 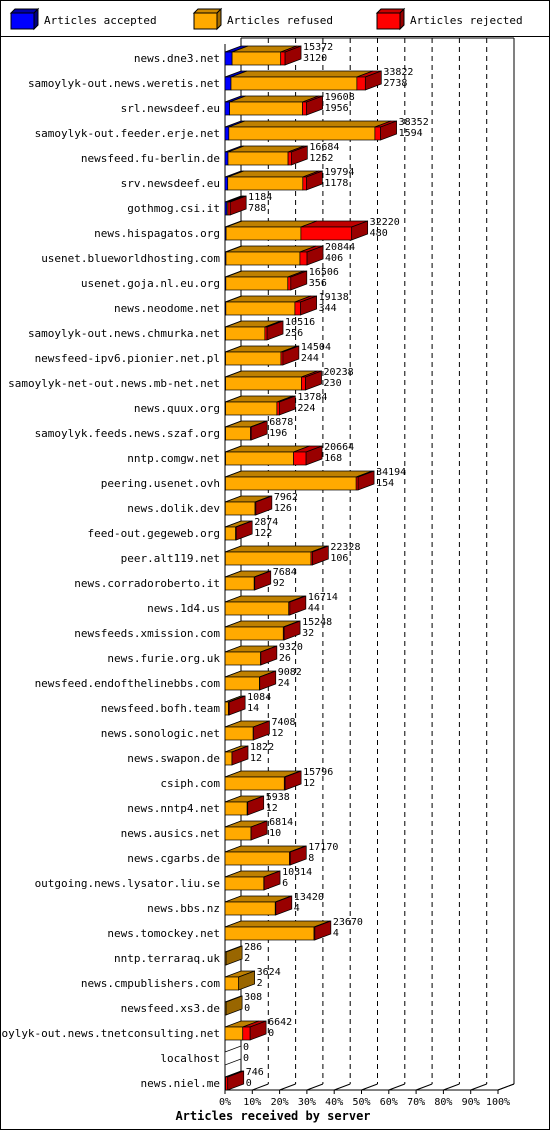 What do you see at coordinates (333, 458) in the screenshot?
I see `value-label-second: 168` at bounding box center [333, 458].